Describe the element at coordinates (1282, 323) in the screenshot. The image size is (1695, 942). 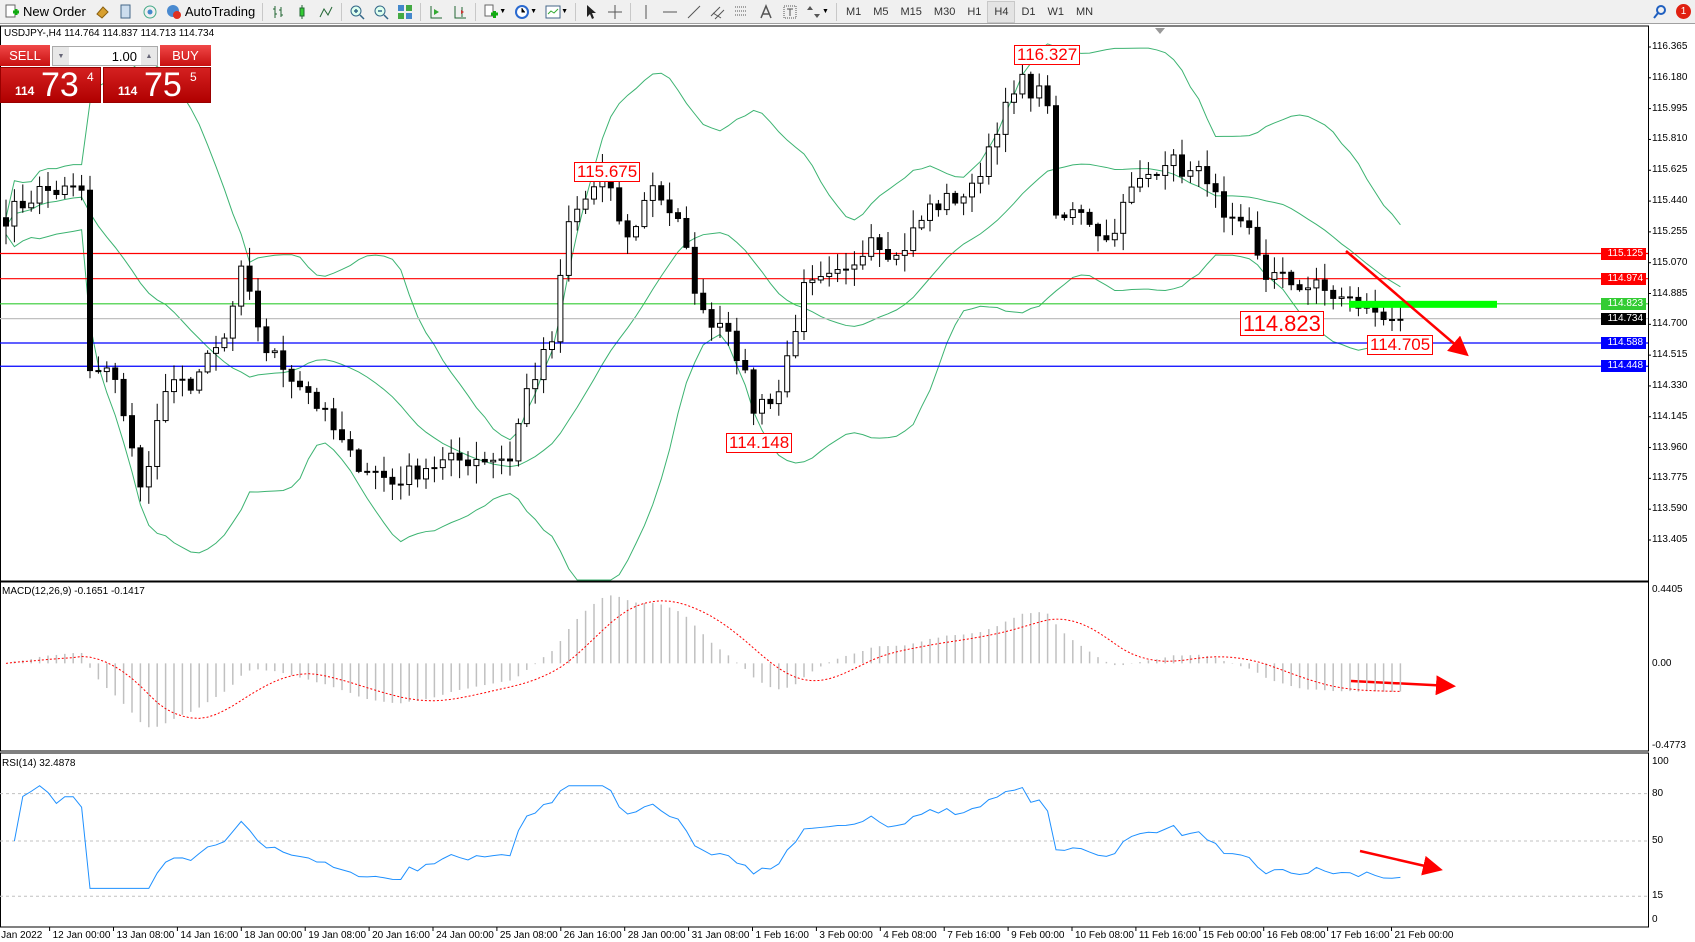
I see `support-price-label: 114.823` at that location.